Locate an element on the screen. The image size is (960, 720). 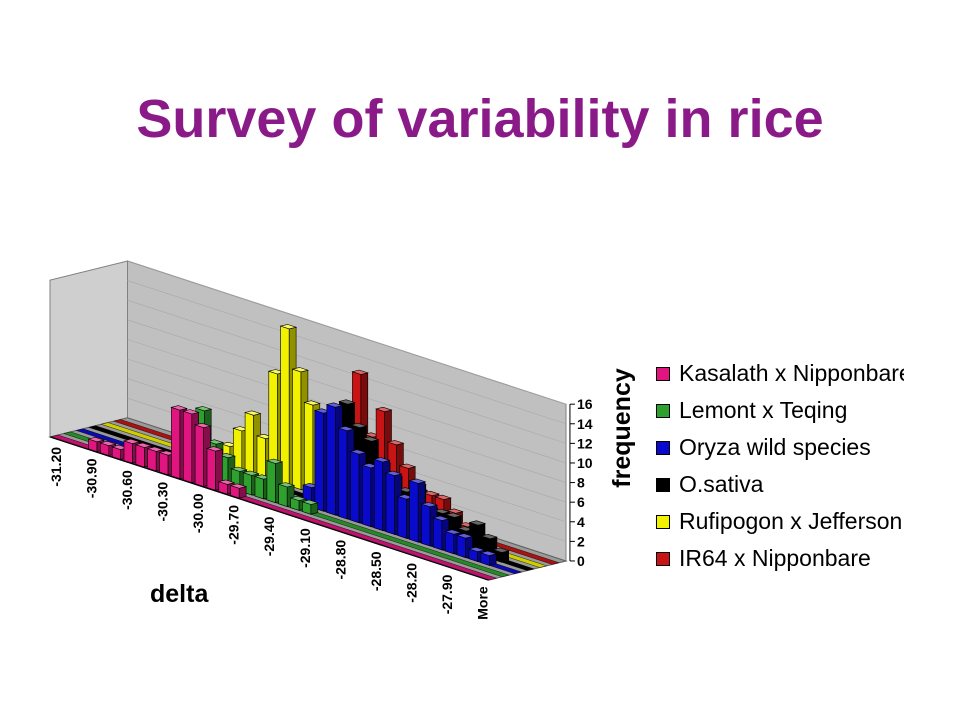
legend-item: IR64 x Nipponbare is located at coordinates (777, 558).